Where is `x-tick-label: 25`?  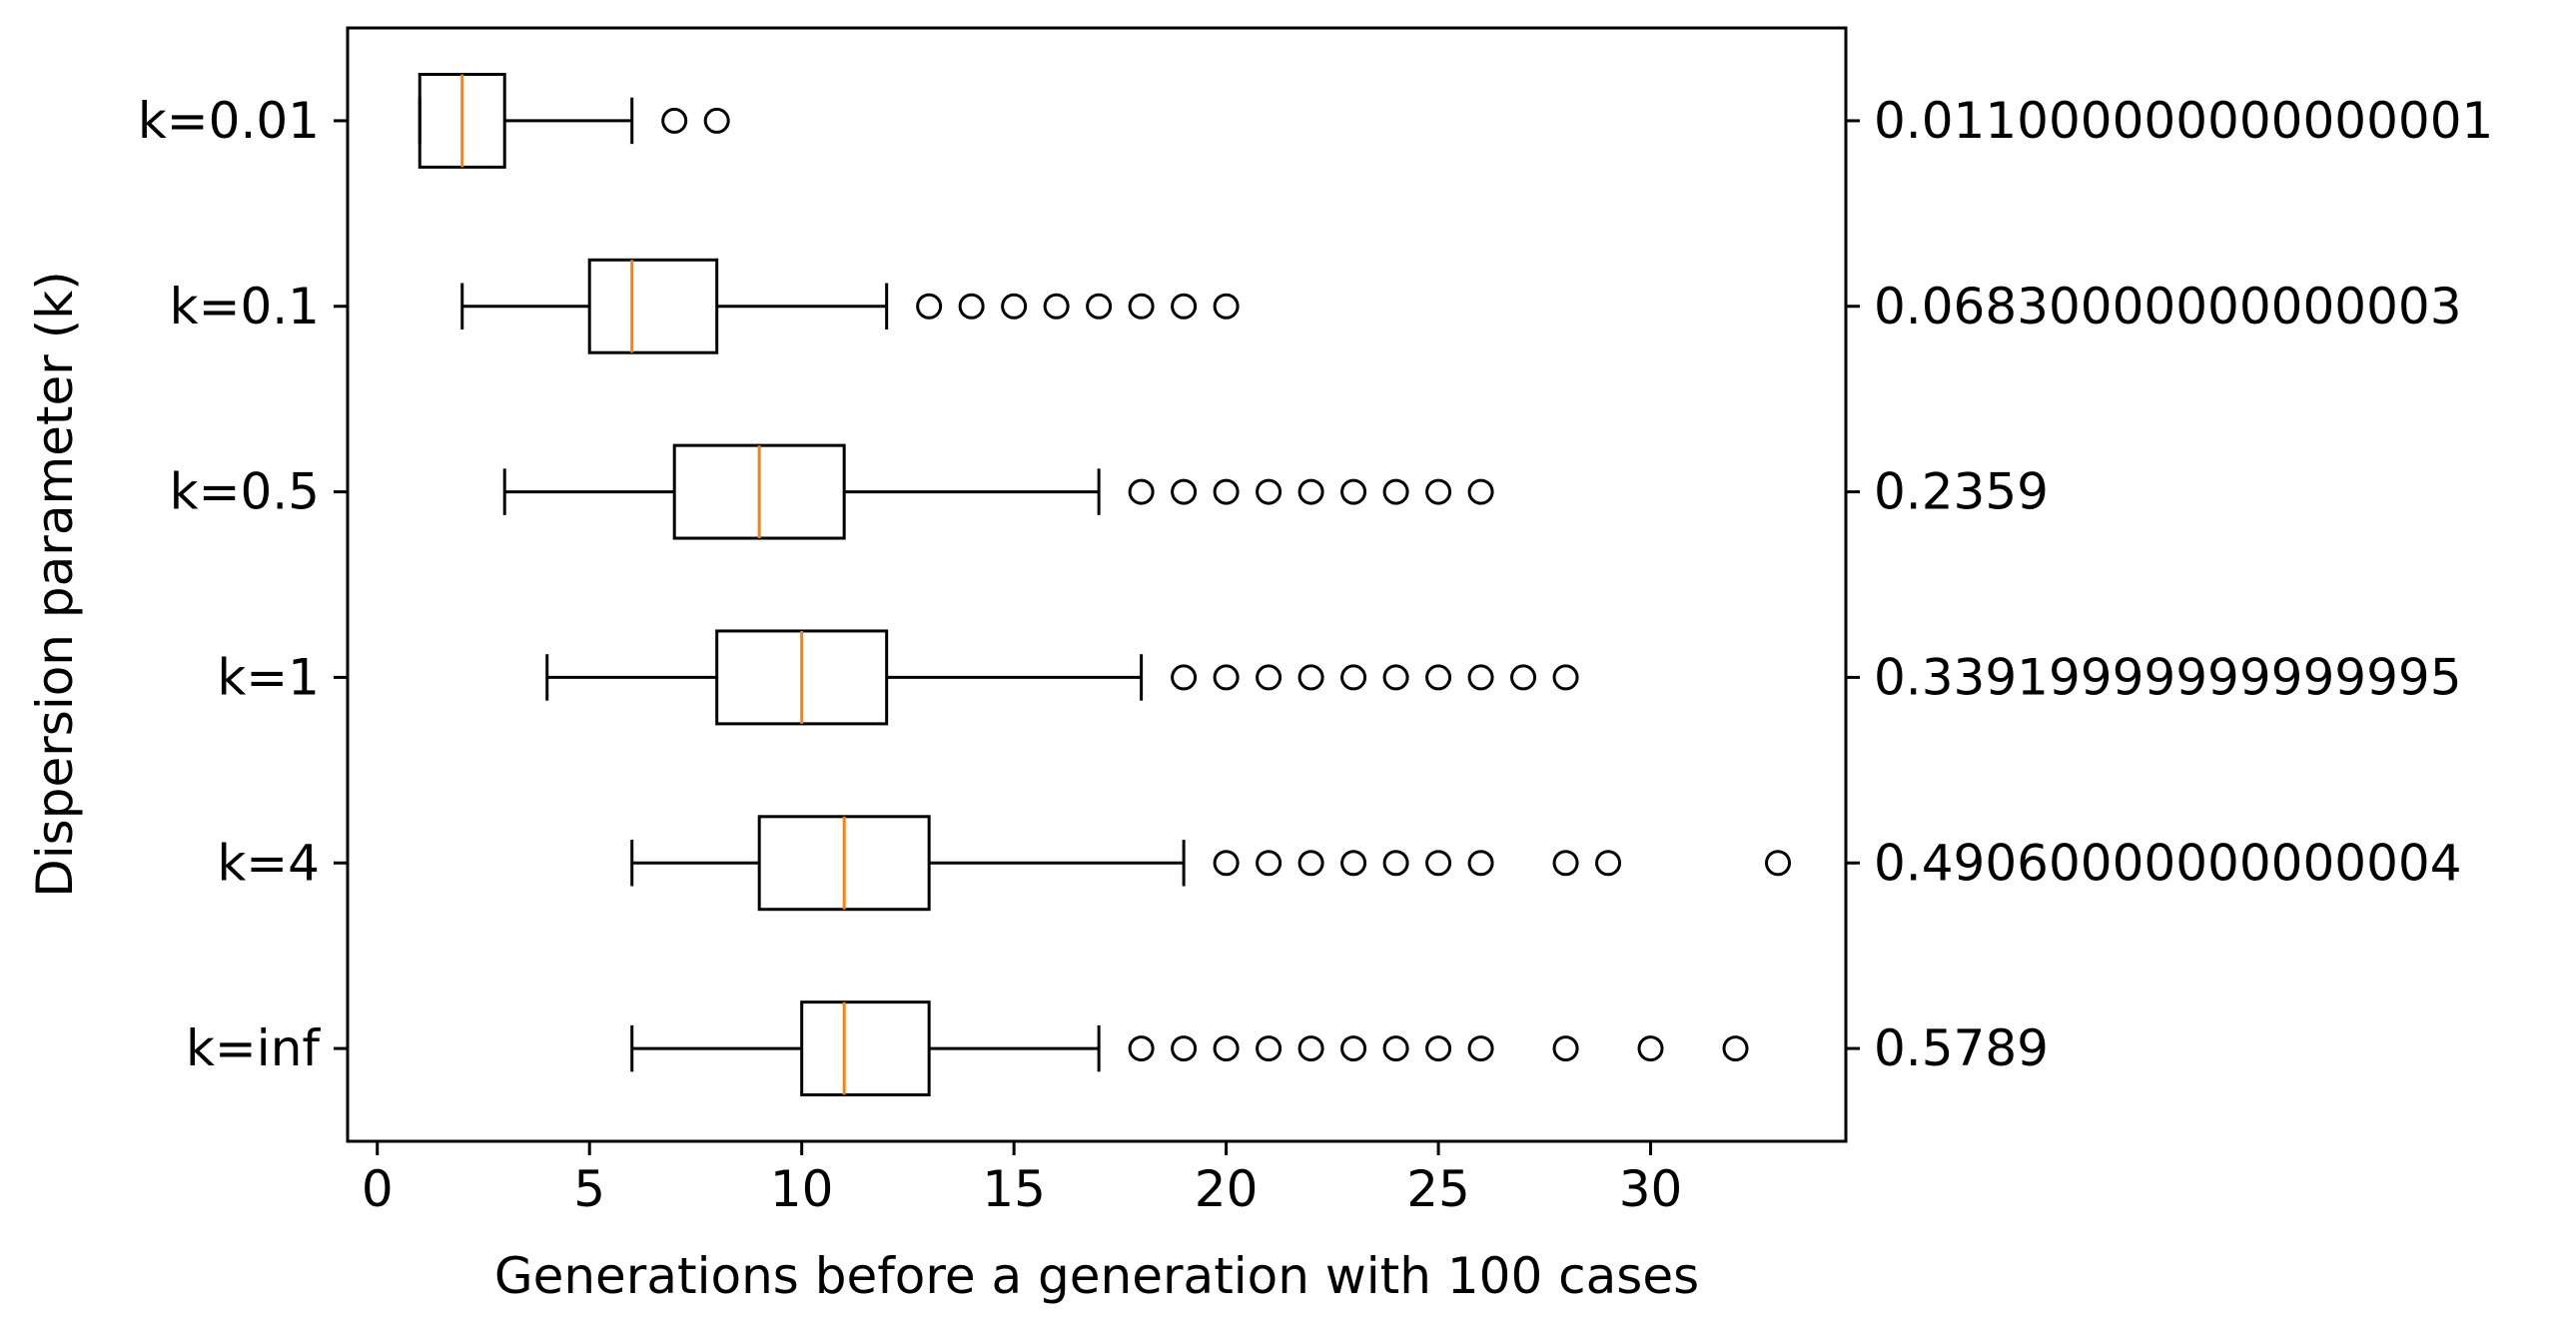
x-tick-label: 25 is located at coordinates (1438, 1189).